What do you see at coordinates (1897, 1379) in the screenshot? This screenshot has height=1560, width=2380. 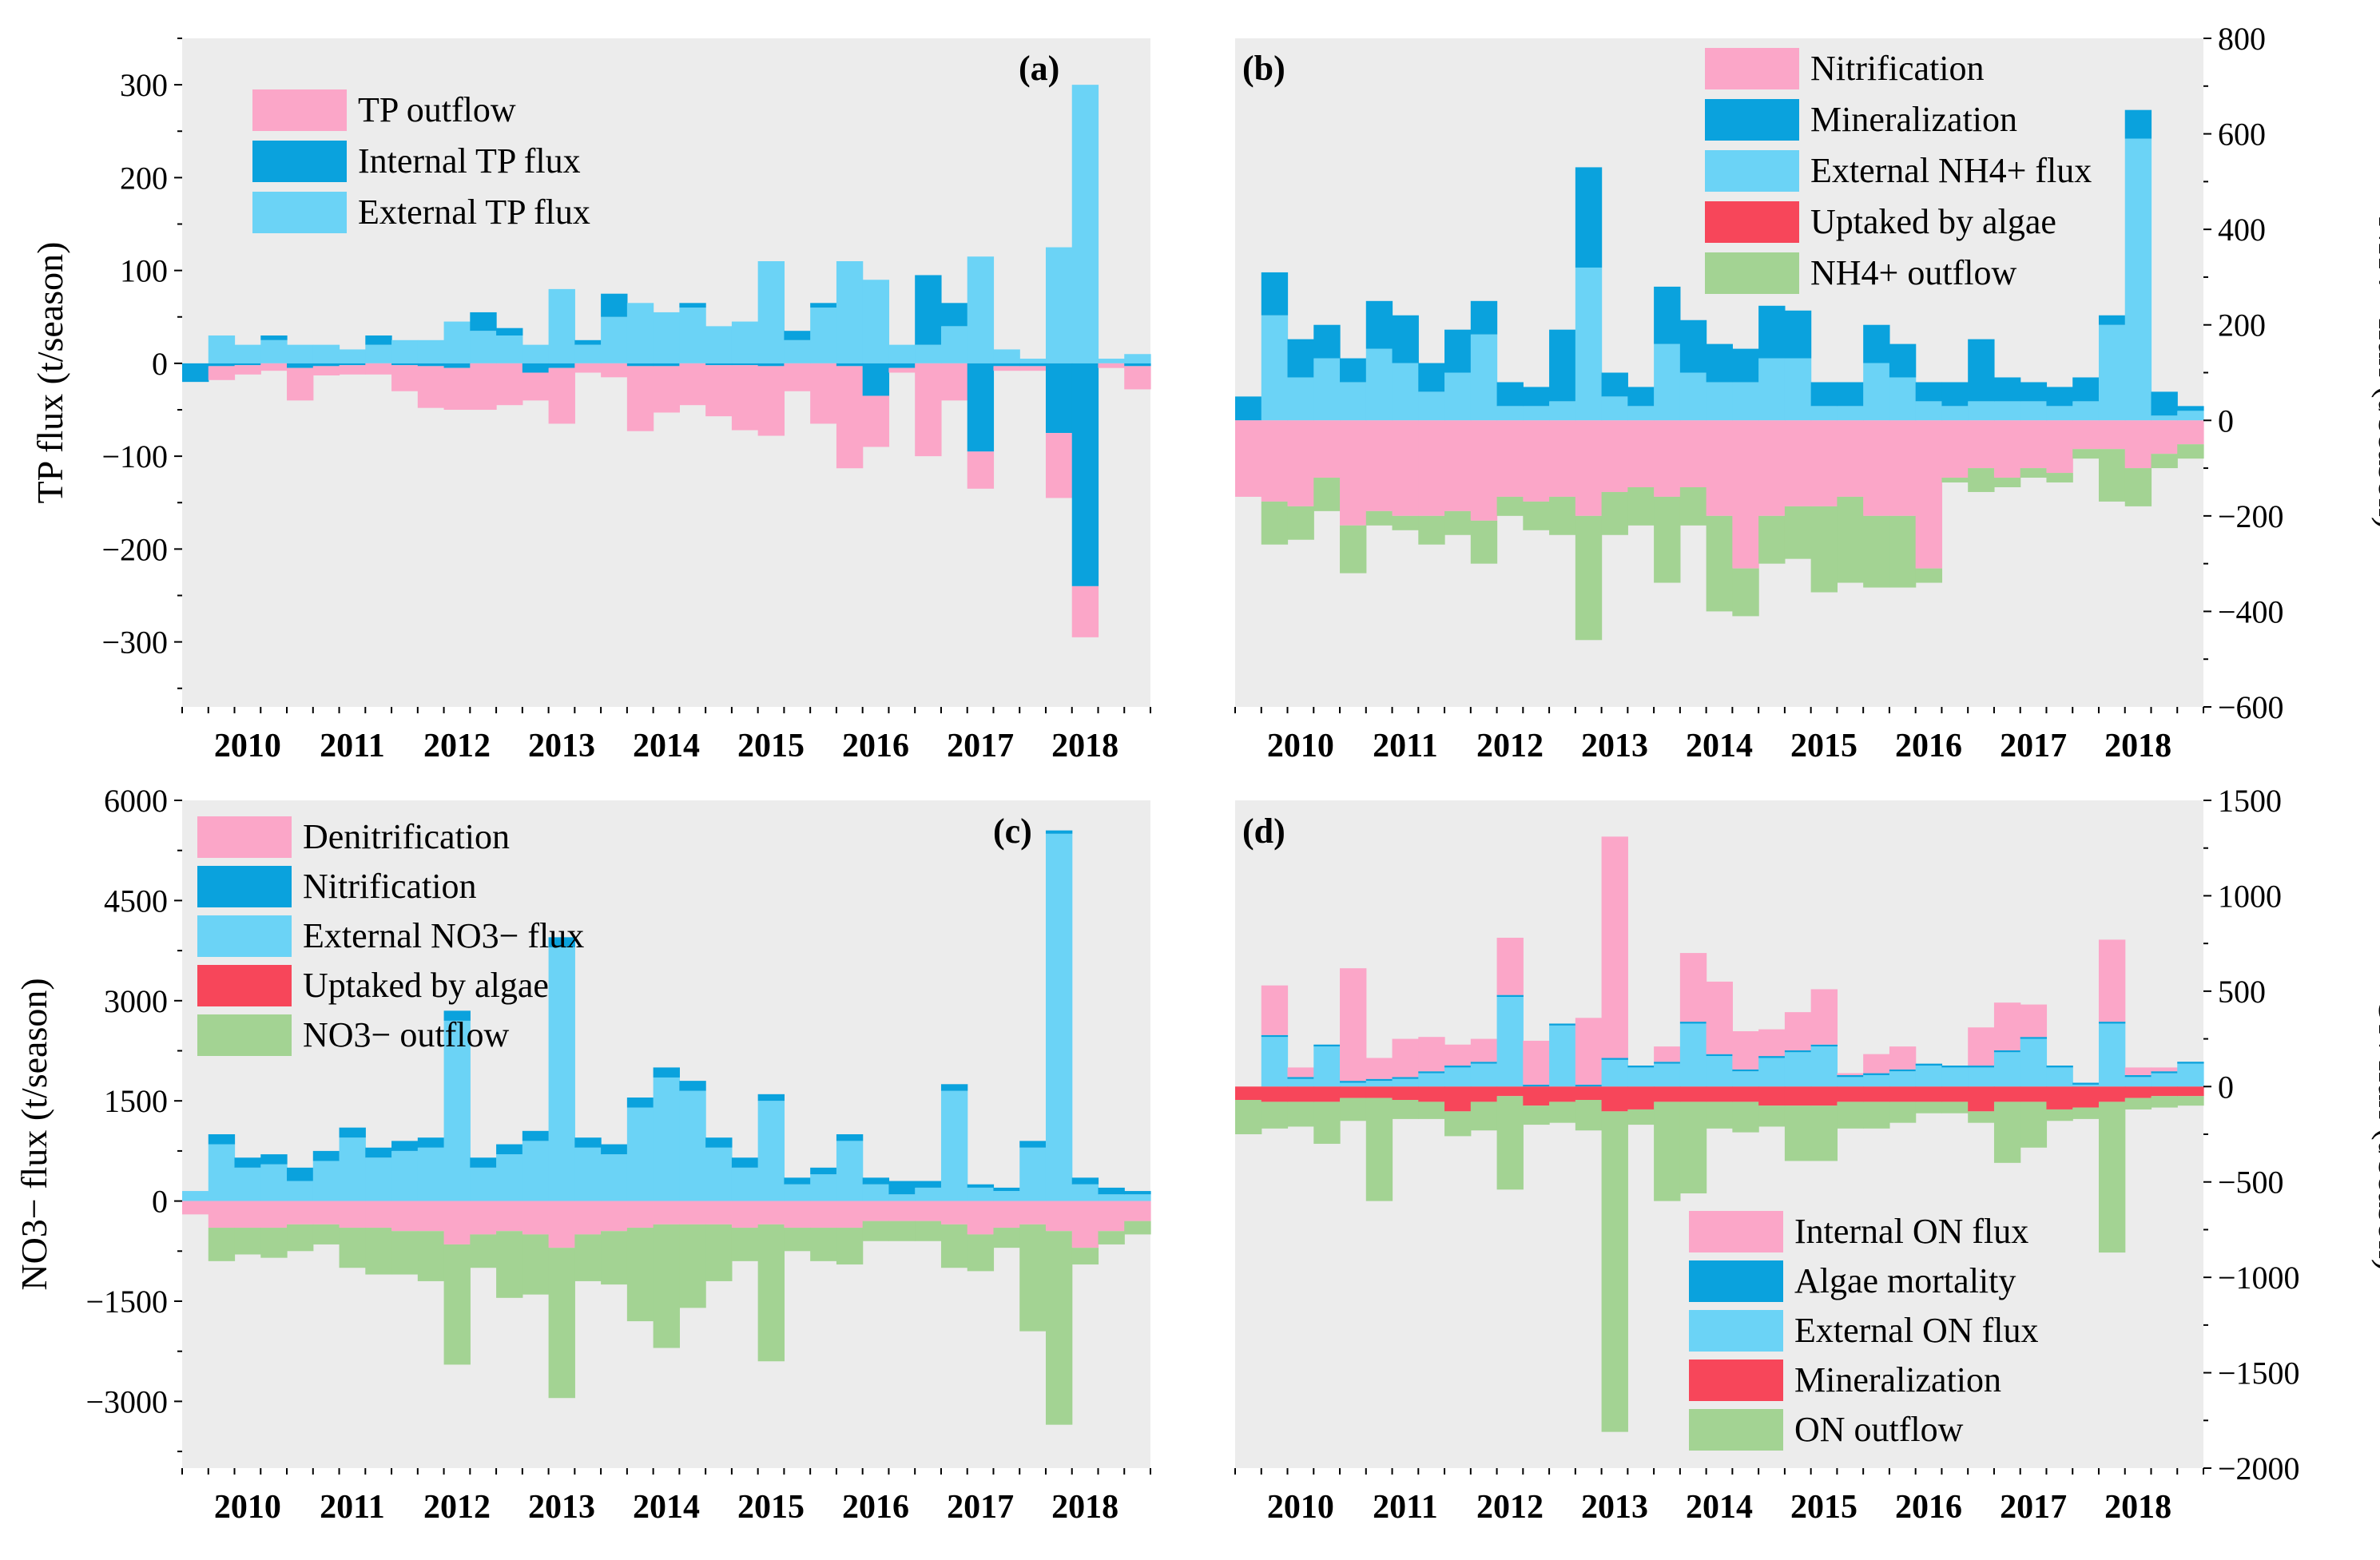 I see `legend-label: Mineralization` at bounding box center [1897, 1379].